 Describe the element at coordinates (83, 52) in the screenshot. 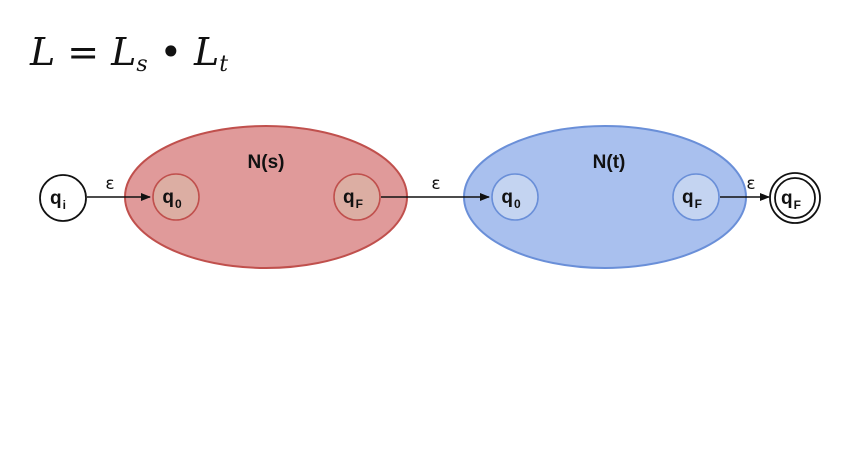

I see `formula-equals: =` at that location.